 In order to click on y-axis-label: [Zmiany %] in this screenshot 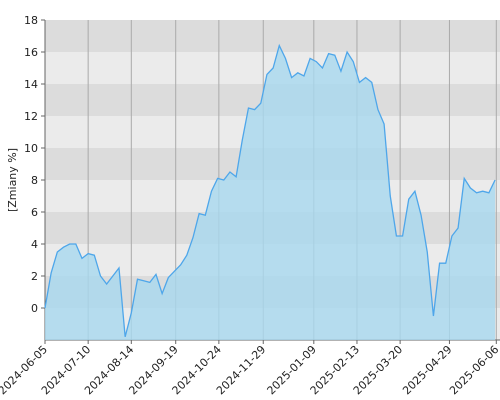, I will do `click(12, 180)`.